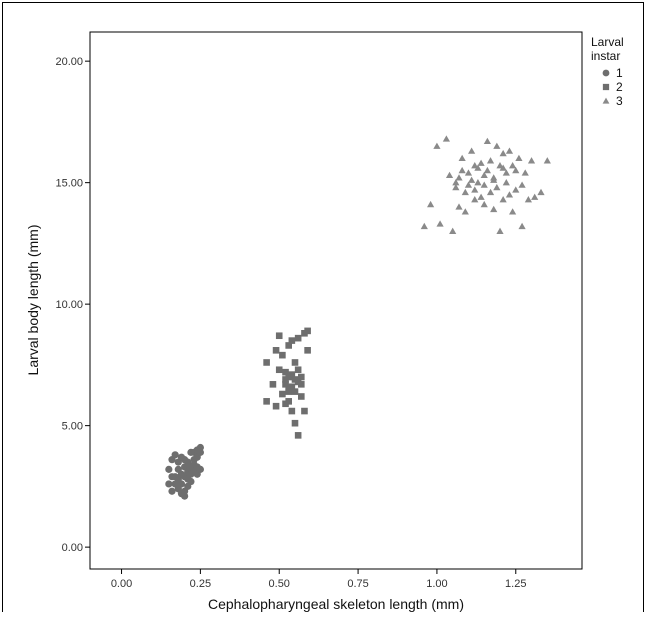 This screenshot has width=648, height=617. Describe the element at coordinates (72, 548) in the screenshot. I see `y-tick-label: 0.00` at that location.